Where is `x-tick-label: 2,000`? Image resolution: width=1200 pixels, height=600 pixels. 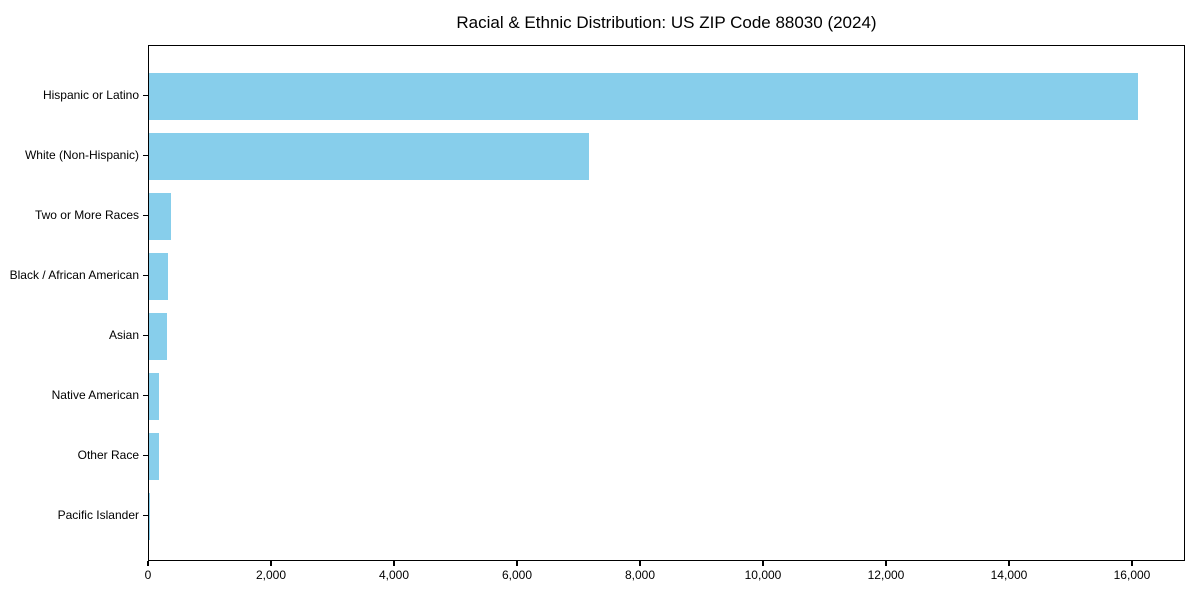 x-tick-label: 2,000 is located at coordinates (270, 575).